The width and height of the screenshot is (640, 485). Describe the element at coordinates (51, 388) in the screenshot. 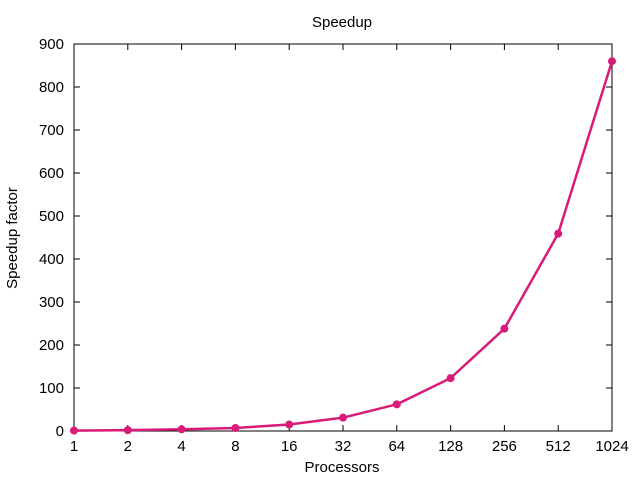

I see `y-tick-label: 100` at that location.